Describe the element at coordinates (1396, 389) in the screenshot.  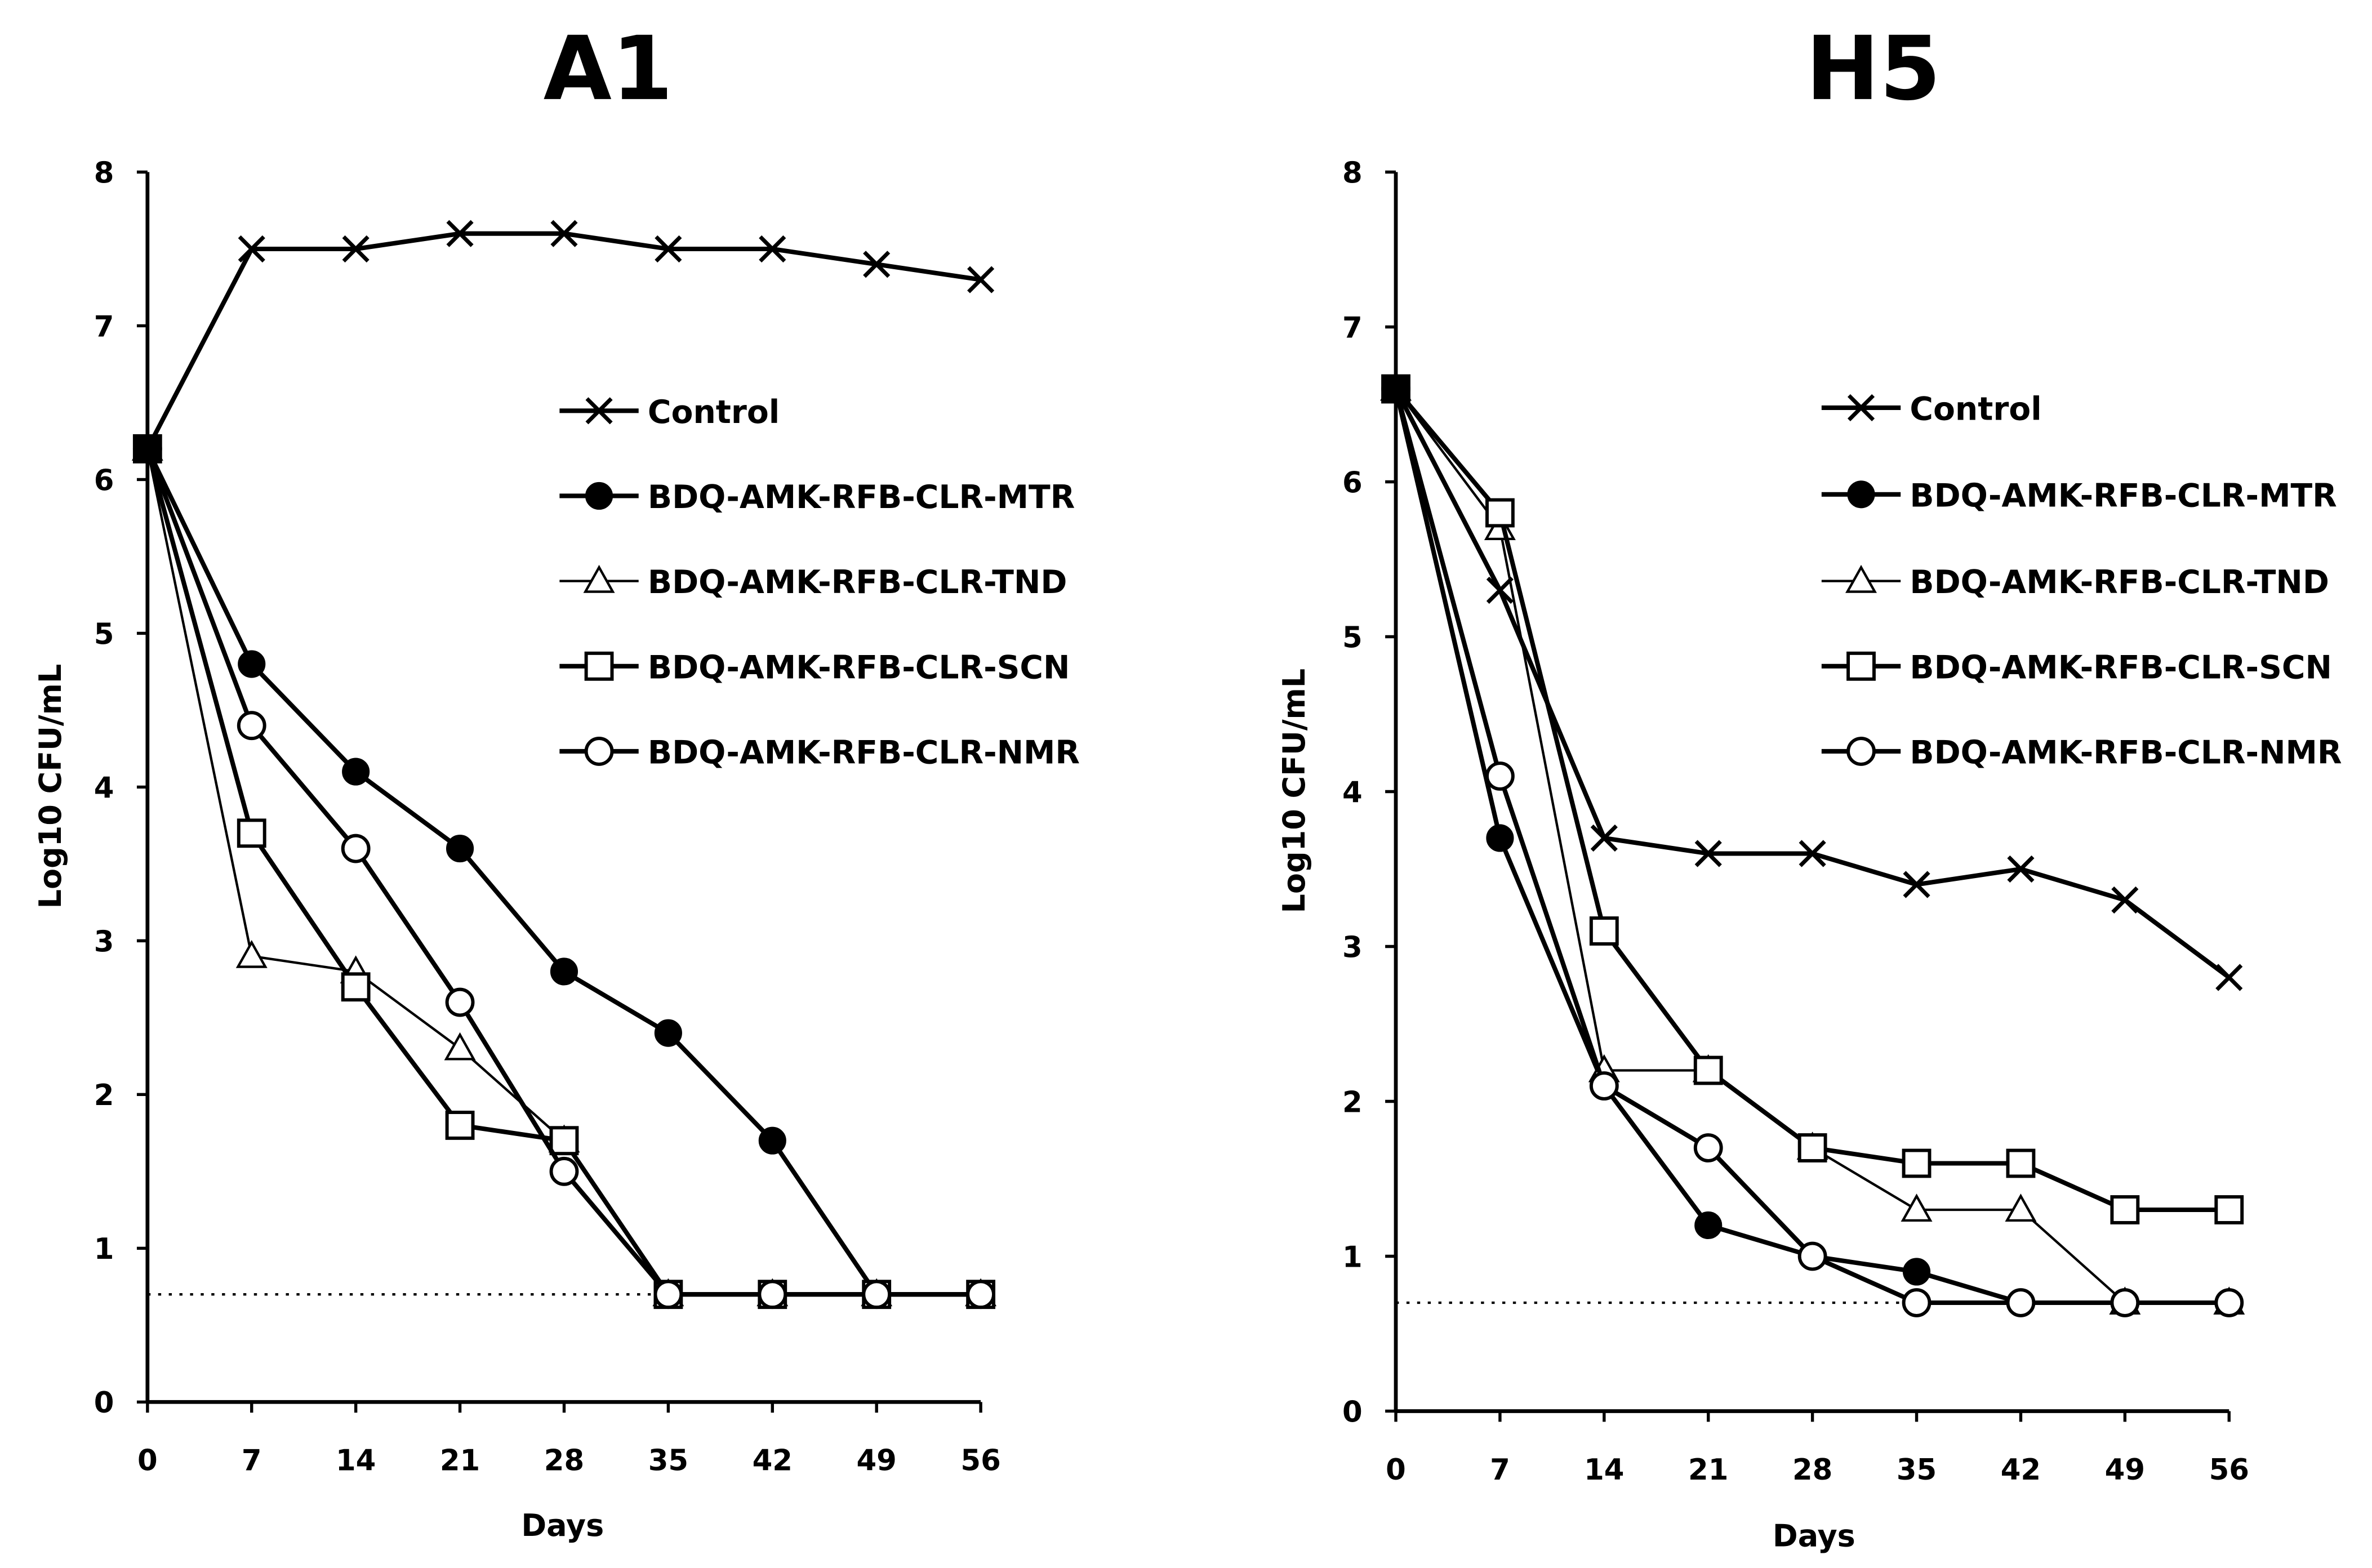
I see `start-point-marker` at that location.